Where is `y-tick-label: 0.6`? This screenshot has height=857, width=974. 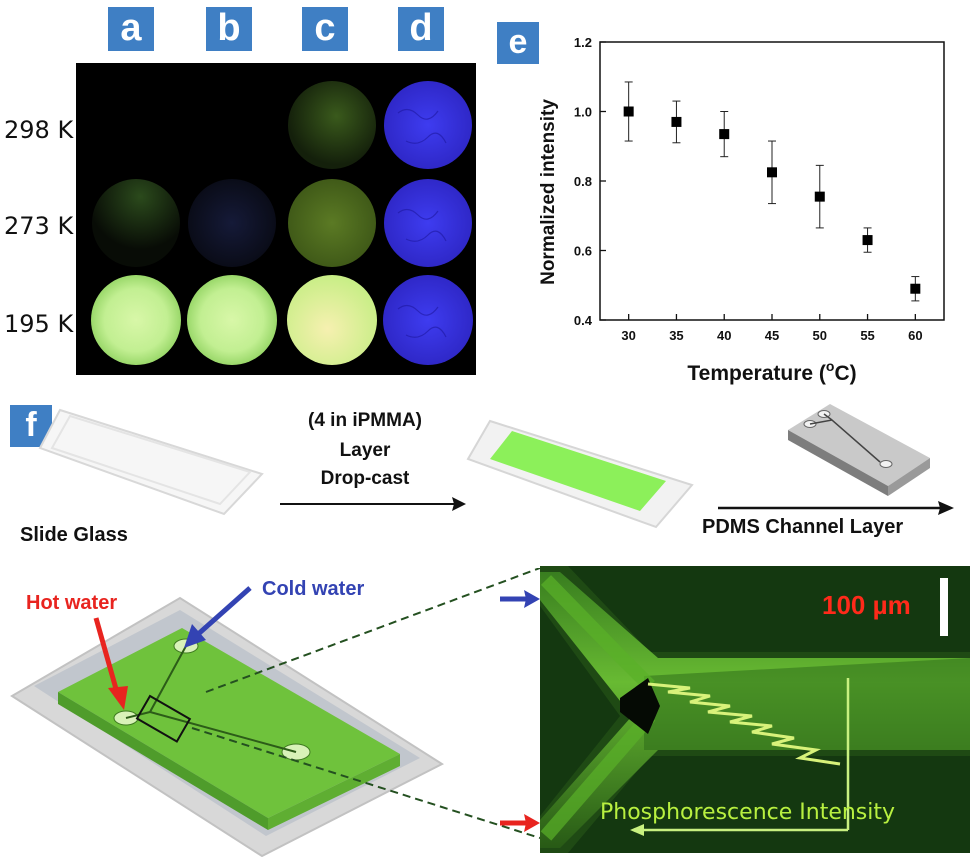 y-tick-label: 0.6 is located at coordinates (583, 251).